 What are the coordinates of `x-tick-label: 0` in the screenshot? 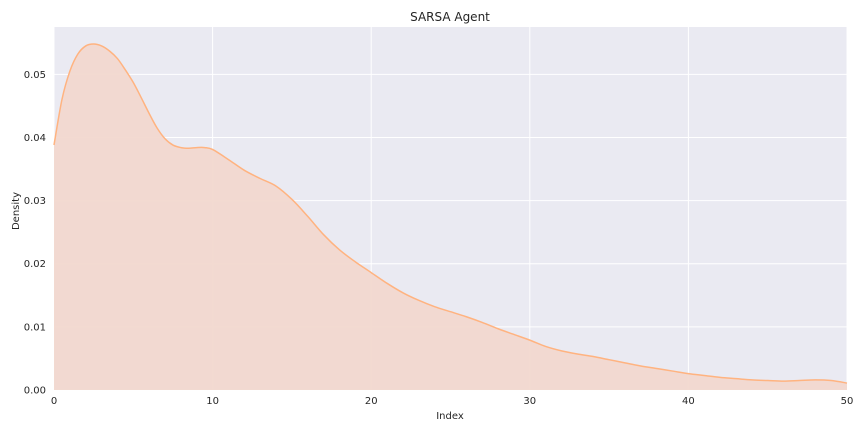 It's located at (54, 401).